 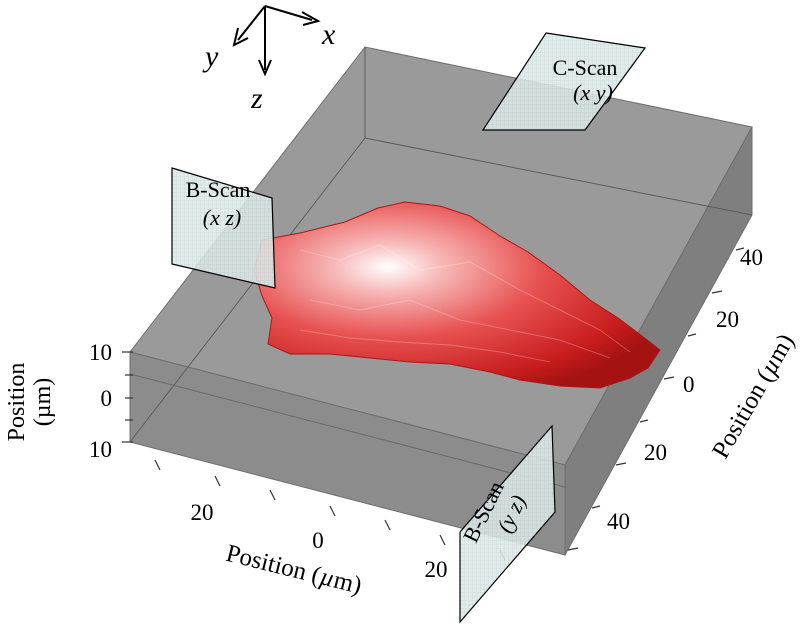 I want to click on b-scan-xz-plane: B-Scan (x z), so click(x=223, y=228).